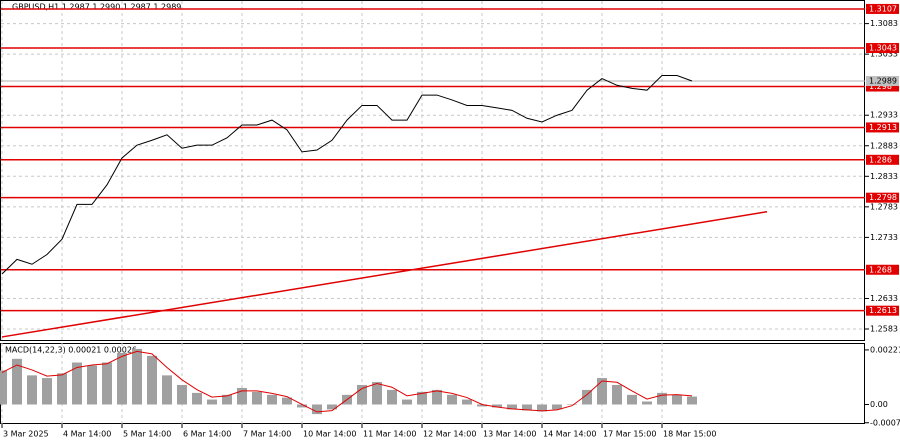  Describe the element at coordinates (884, 329) in the screenshot. I see `y-tick-label: 1.2583` at that location.